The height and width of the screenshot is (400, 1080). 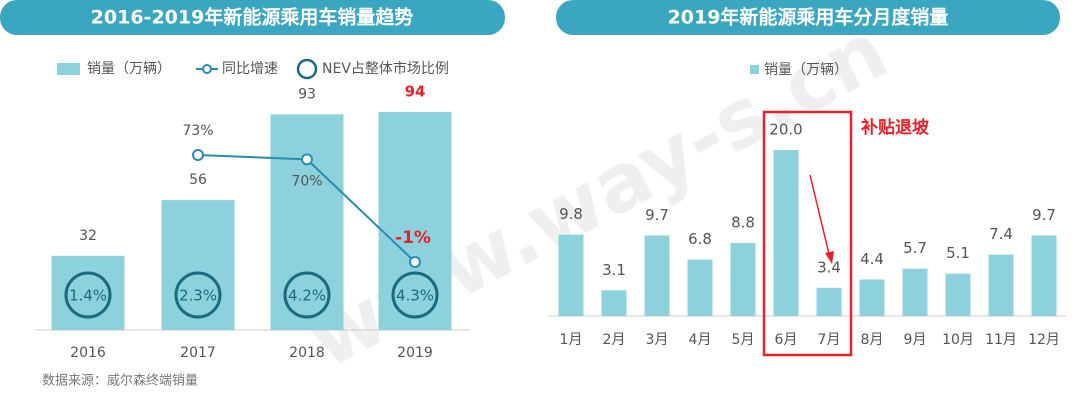 I want to click on bar-value-label: 6.8, so click(x=700, y=239).